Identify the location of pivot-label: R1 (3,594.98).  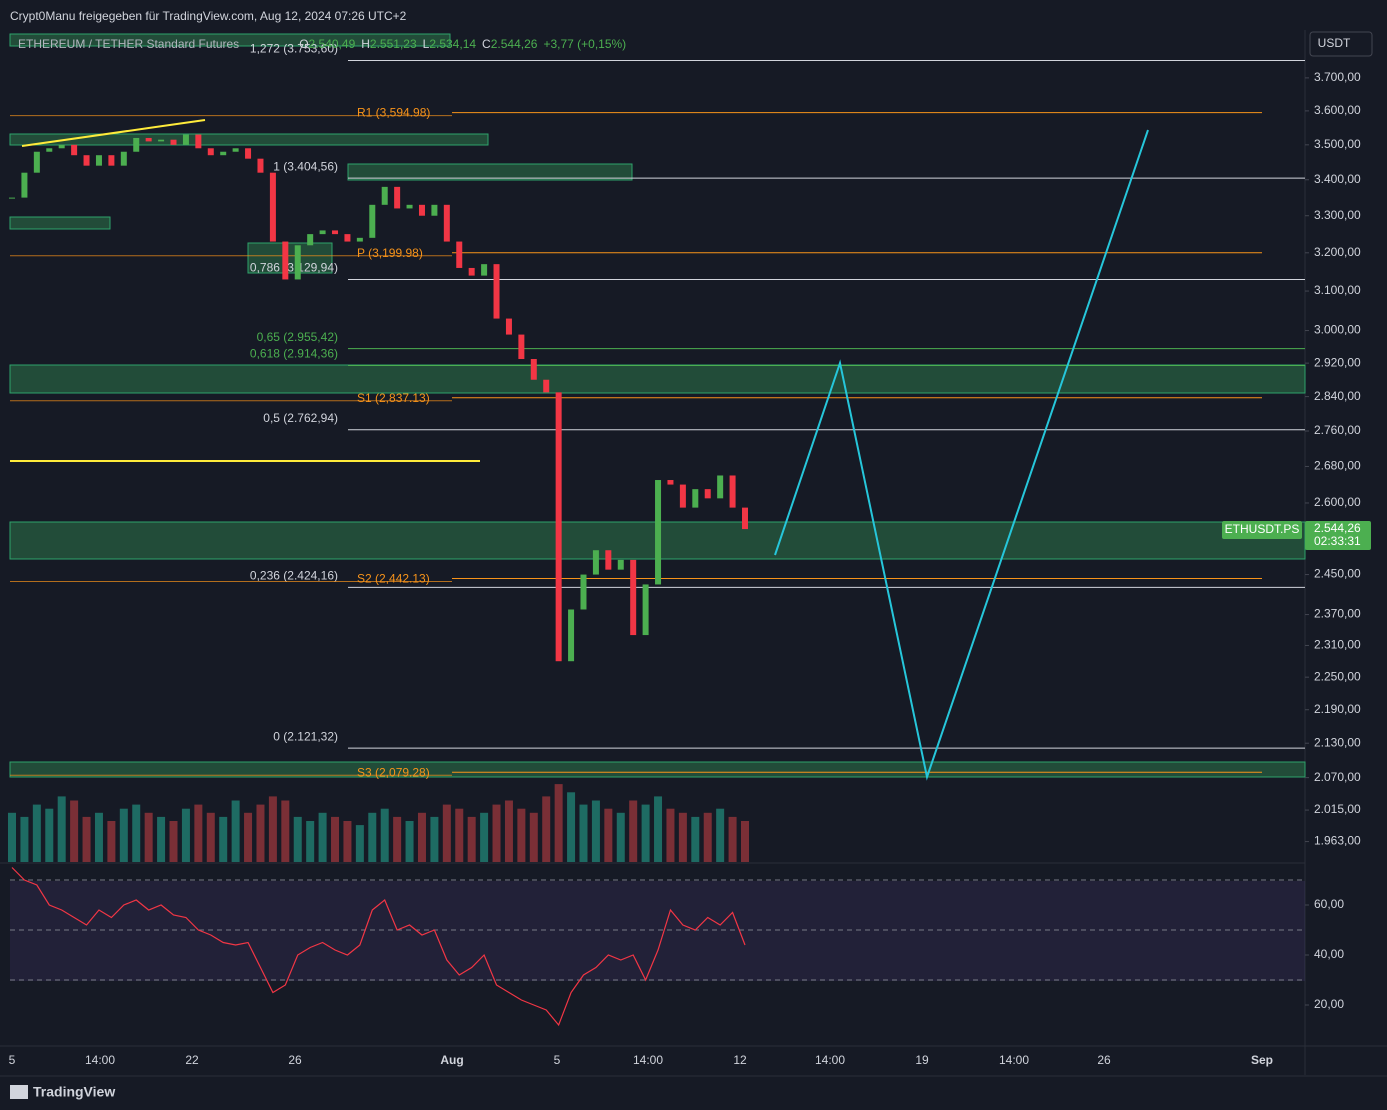
(393, 113).